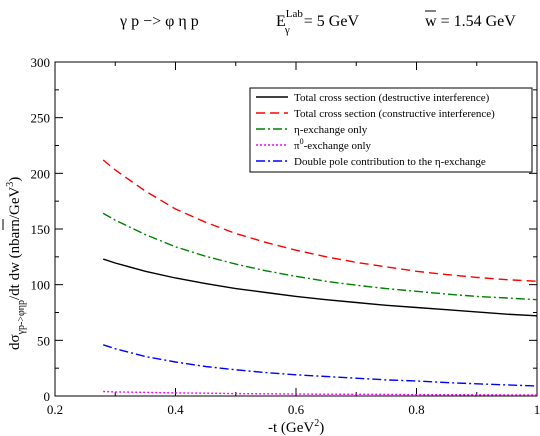 This screenshot has height=436, width=540. I want to click on x-tick-label: 0.8, so click(416, 409).